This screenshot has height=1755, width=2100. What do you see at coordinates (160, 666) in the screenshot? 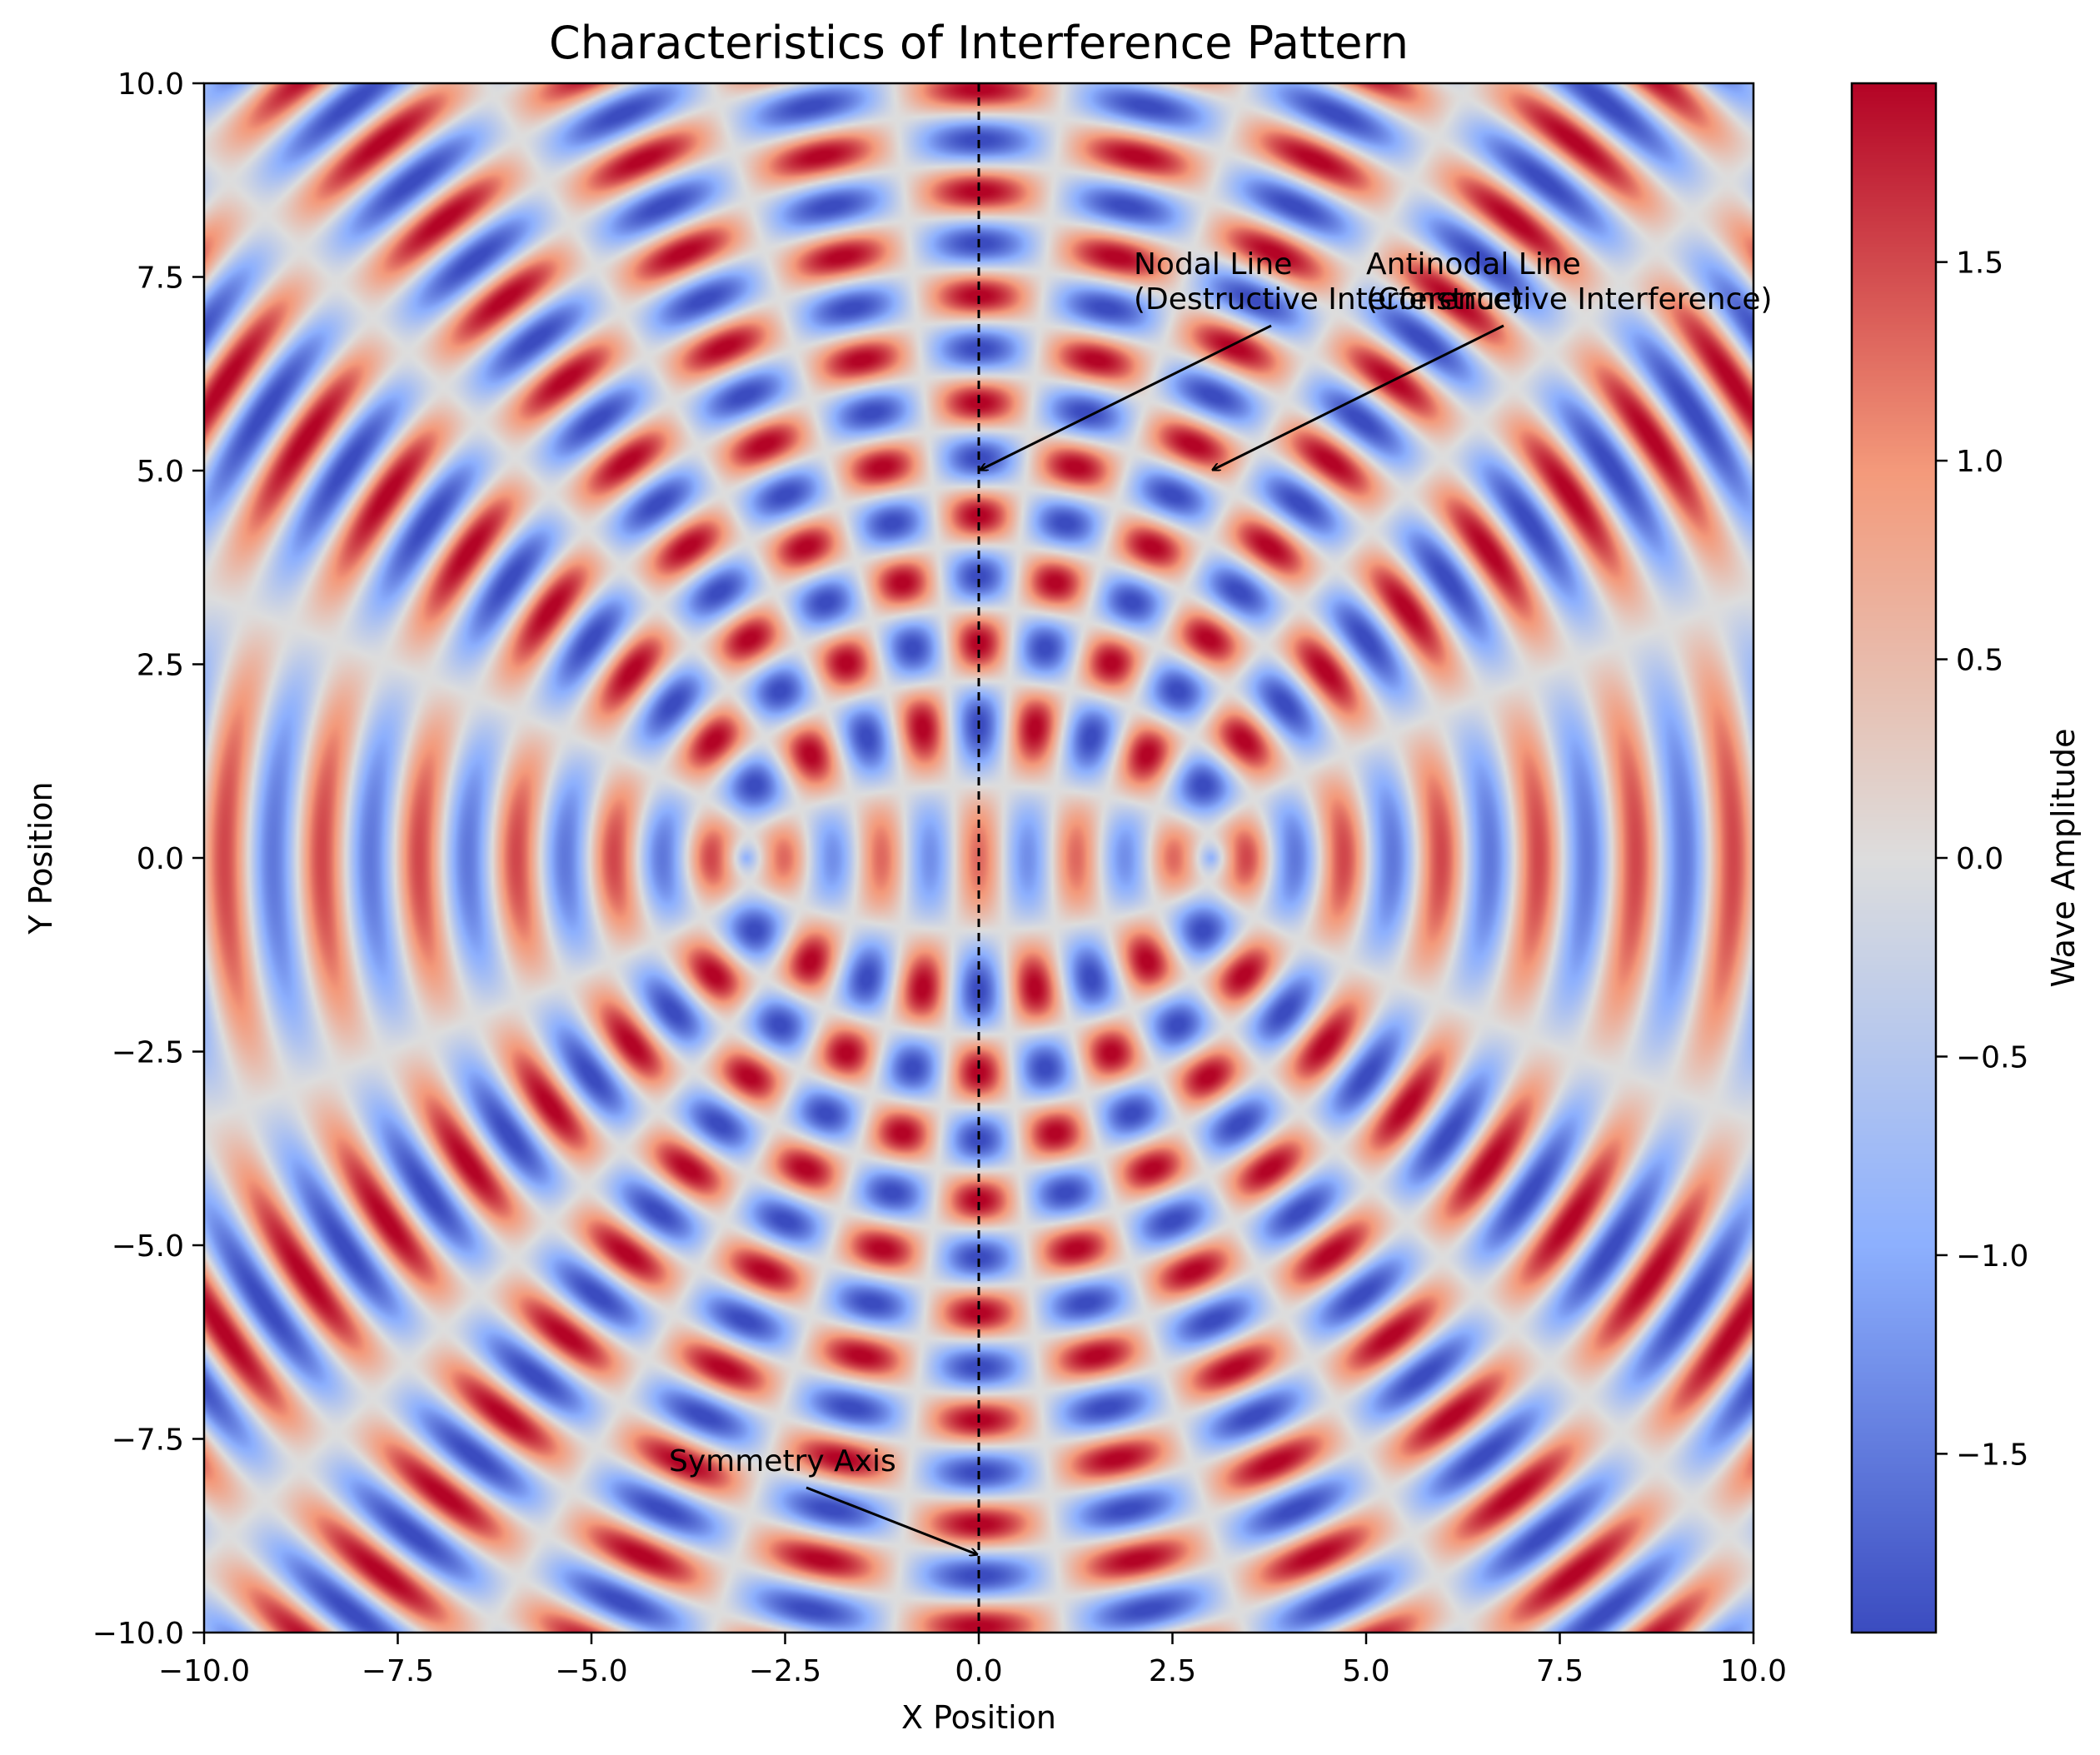
I see `y-tick-label: 2.5` at bounding box center [160, 666].